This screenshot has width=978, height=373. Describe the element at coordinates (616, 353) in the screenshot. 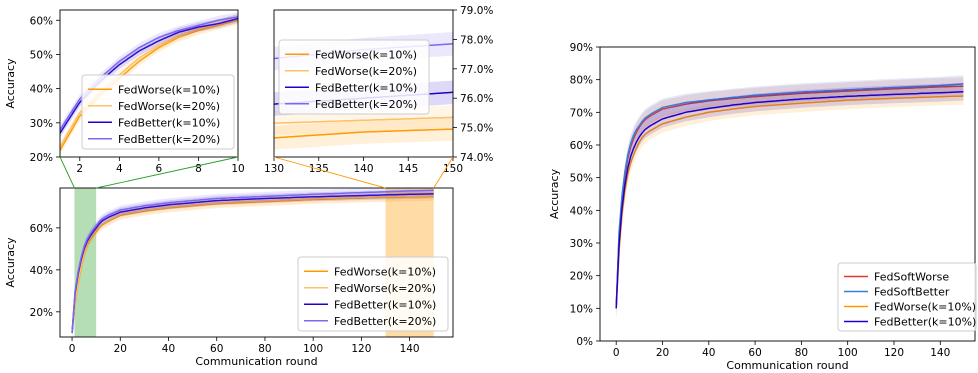

I see `x-tick-label: 0` at that location.